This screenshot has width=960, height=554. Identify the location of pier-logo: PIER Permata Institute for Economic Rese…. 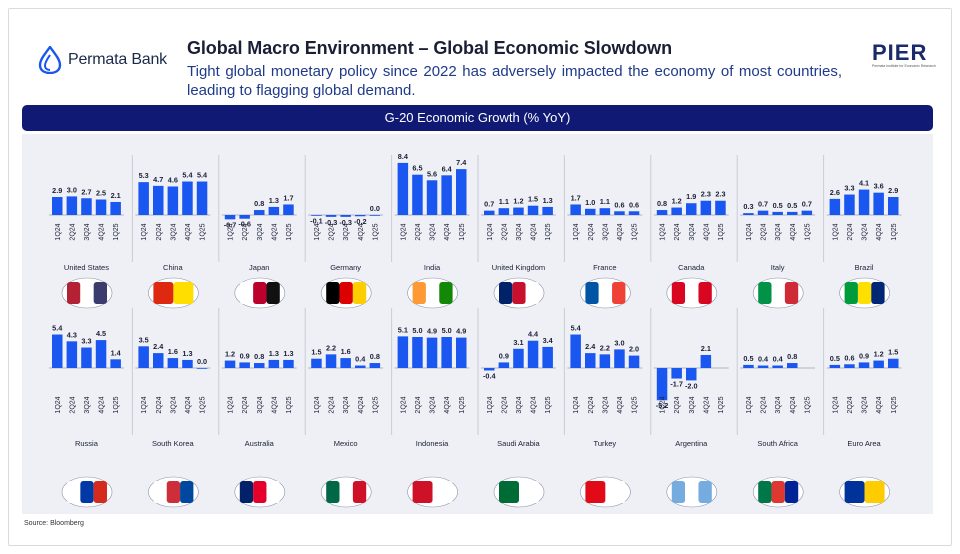
(907, 54).